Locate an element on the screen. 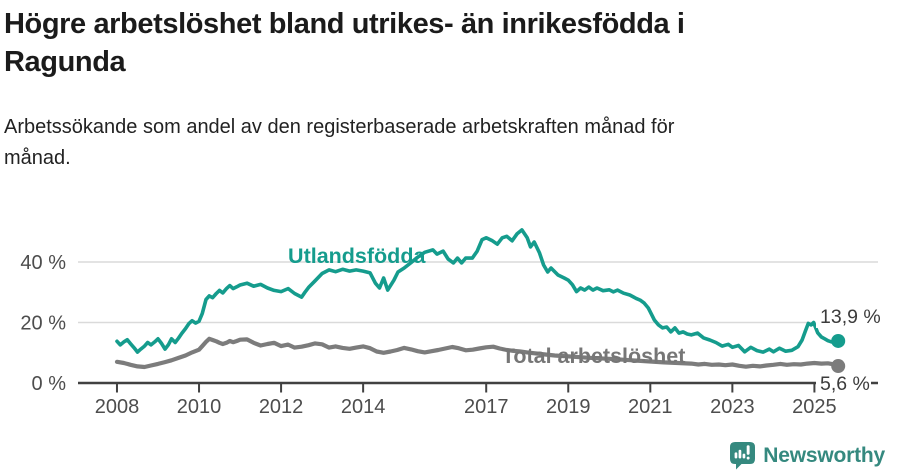 The height and width of the screenshot is (474, 900). end-label-bg-total-arbetsl-shet is located at coordinates (843, 385).